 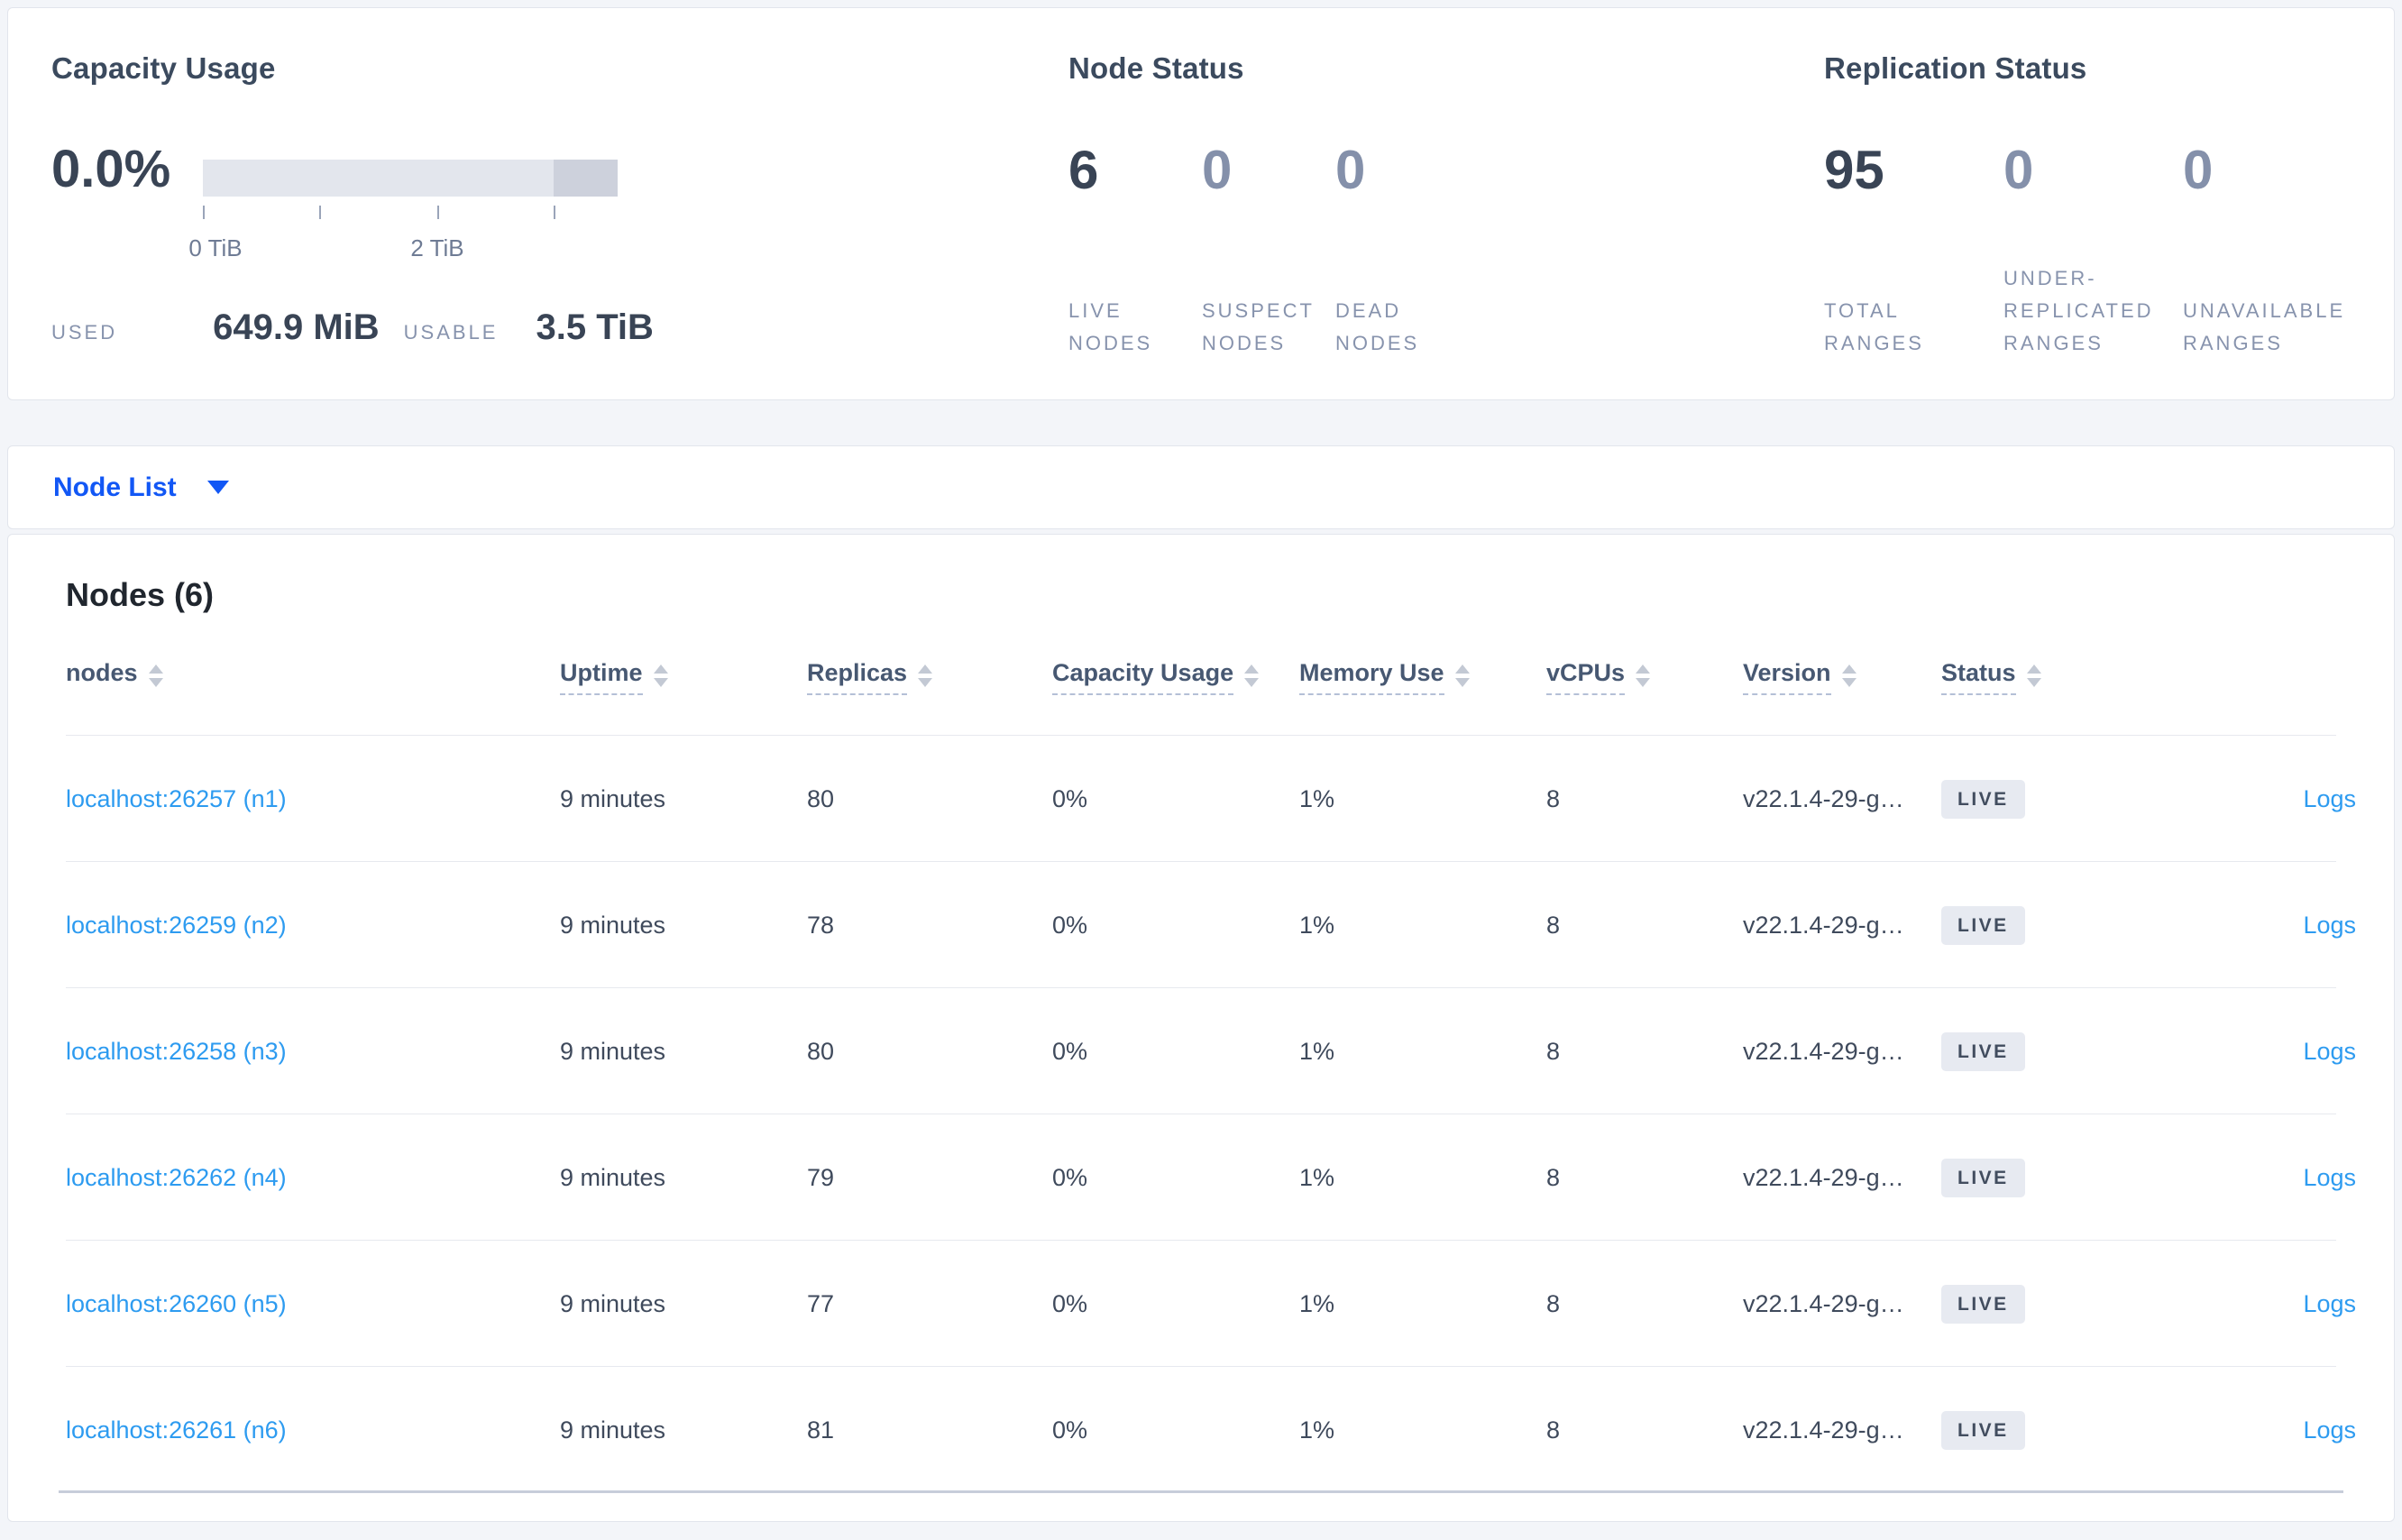 I want to click on total-ranges-label: TOTAL RANGES, so click(x=1874, y=326).